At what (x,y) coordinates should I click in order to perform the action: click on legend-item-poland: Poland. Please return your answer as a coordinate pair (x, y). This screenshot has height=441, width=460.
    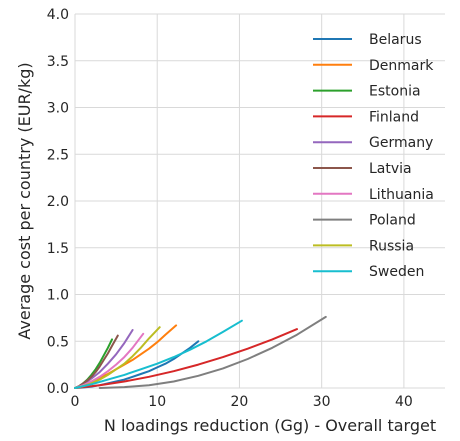
    Looking at the image, I should click on (364, 221).